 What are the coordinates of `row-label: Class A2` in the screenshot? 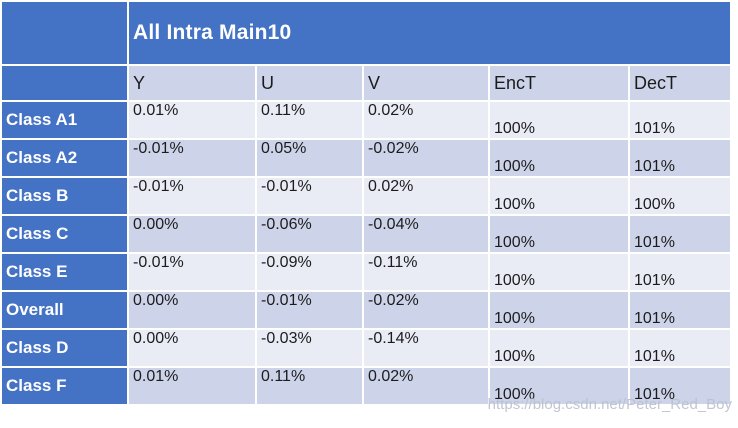 It's located at (64, 158).